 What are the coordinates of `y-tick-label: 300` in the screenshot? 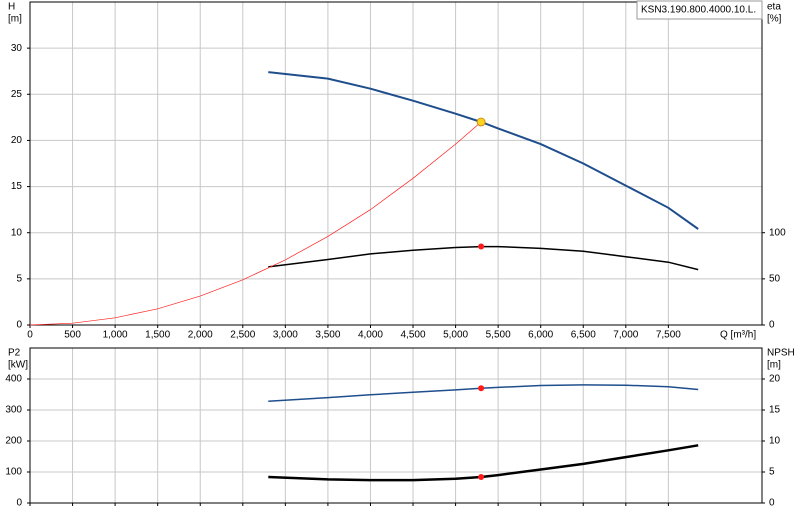 It's located at (13, 410).